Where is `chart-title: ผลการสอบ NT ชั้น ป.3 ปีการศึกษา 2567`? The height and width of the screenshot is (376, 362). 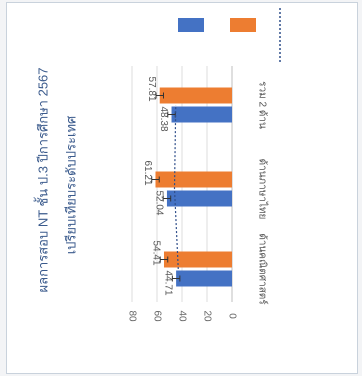 chart-title: ผลการสอบ NT ชั้น ป.3 ปีการศึกษา 2567 is located at coordinates (41, 179).